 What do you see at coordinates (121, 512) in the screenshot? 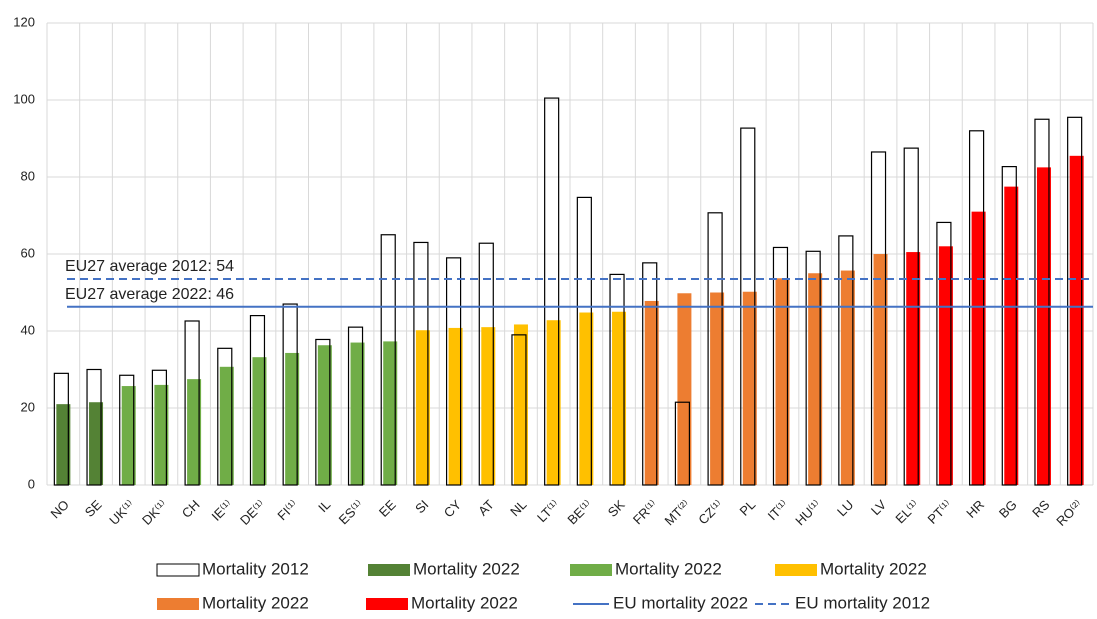
I see `x-tick-label: UK⁽¹⁾` at bounding box center [121, 512].